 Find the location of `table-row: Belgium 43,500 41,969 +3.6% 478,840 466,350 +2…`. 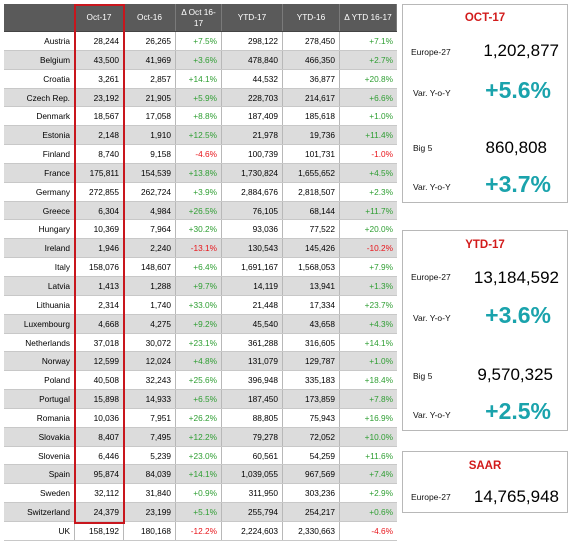

table-row: Belgium 43,500 41,969 +3.6% 478,840 466,350 +2… is located at coordinates (200, 60).